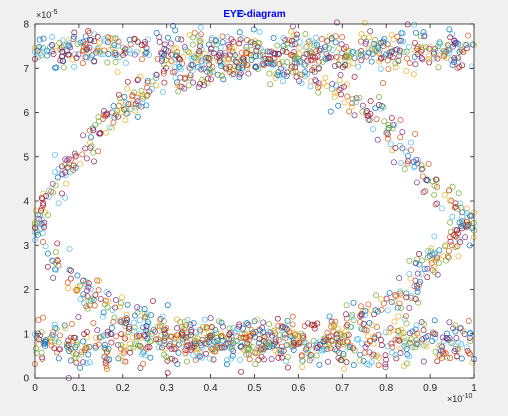 The image size is (508, 416). I want to click on x-tick-label: 0.2, so click(123, 388).